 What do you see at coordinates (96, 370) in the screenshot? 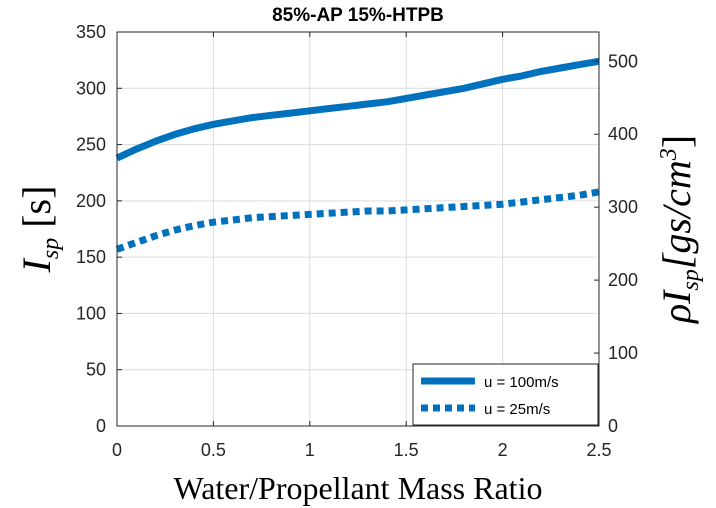
I see `y-tick-label: 50` at bounding box center [96, 370].